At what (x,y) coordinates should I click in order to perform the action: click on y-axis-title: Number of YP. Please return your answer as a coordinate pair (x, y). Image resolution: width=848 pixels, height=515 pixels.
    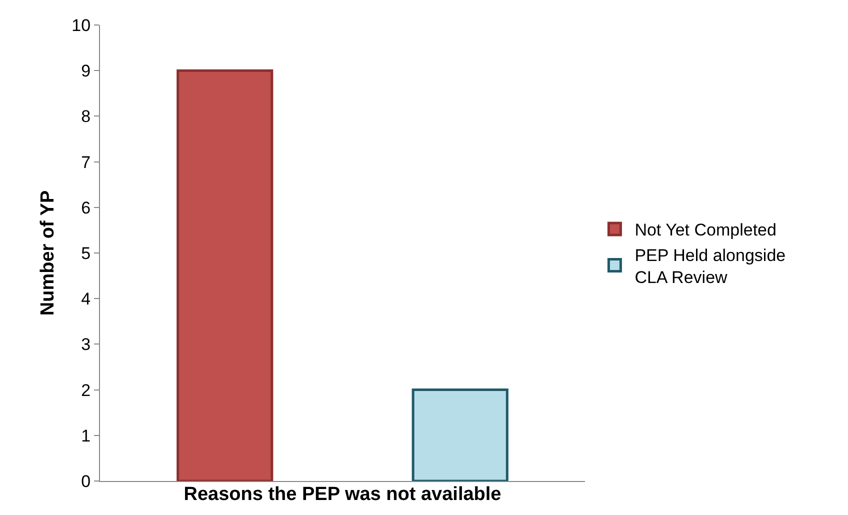
    Looking at the image, I should click on (48, 253).